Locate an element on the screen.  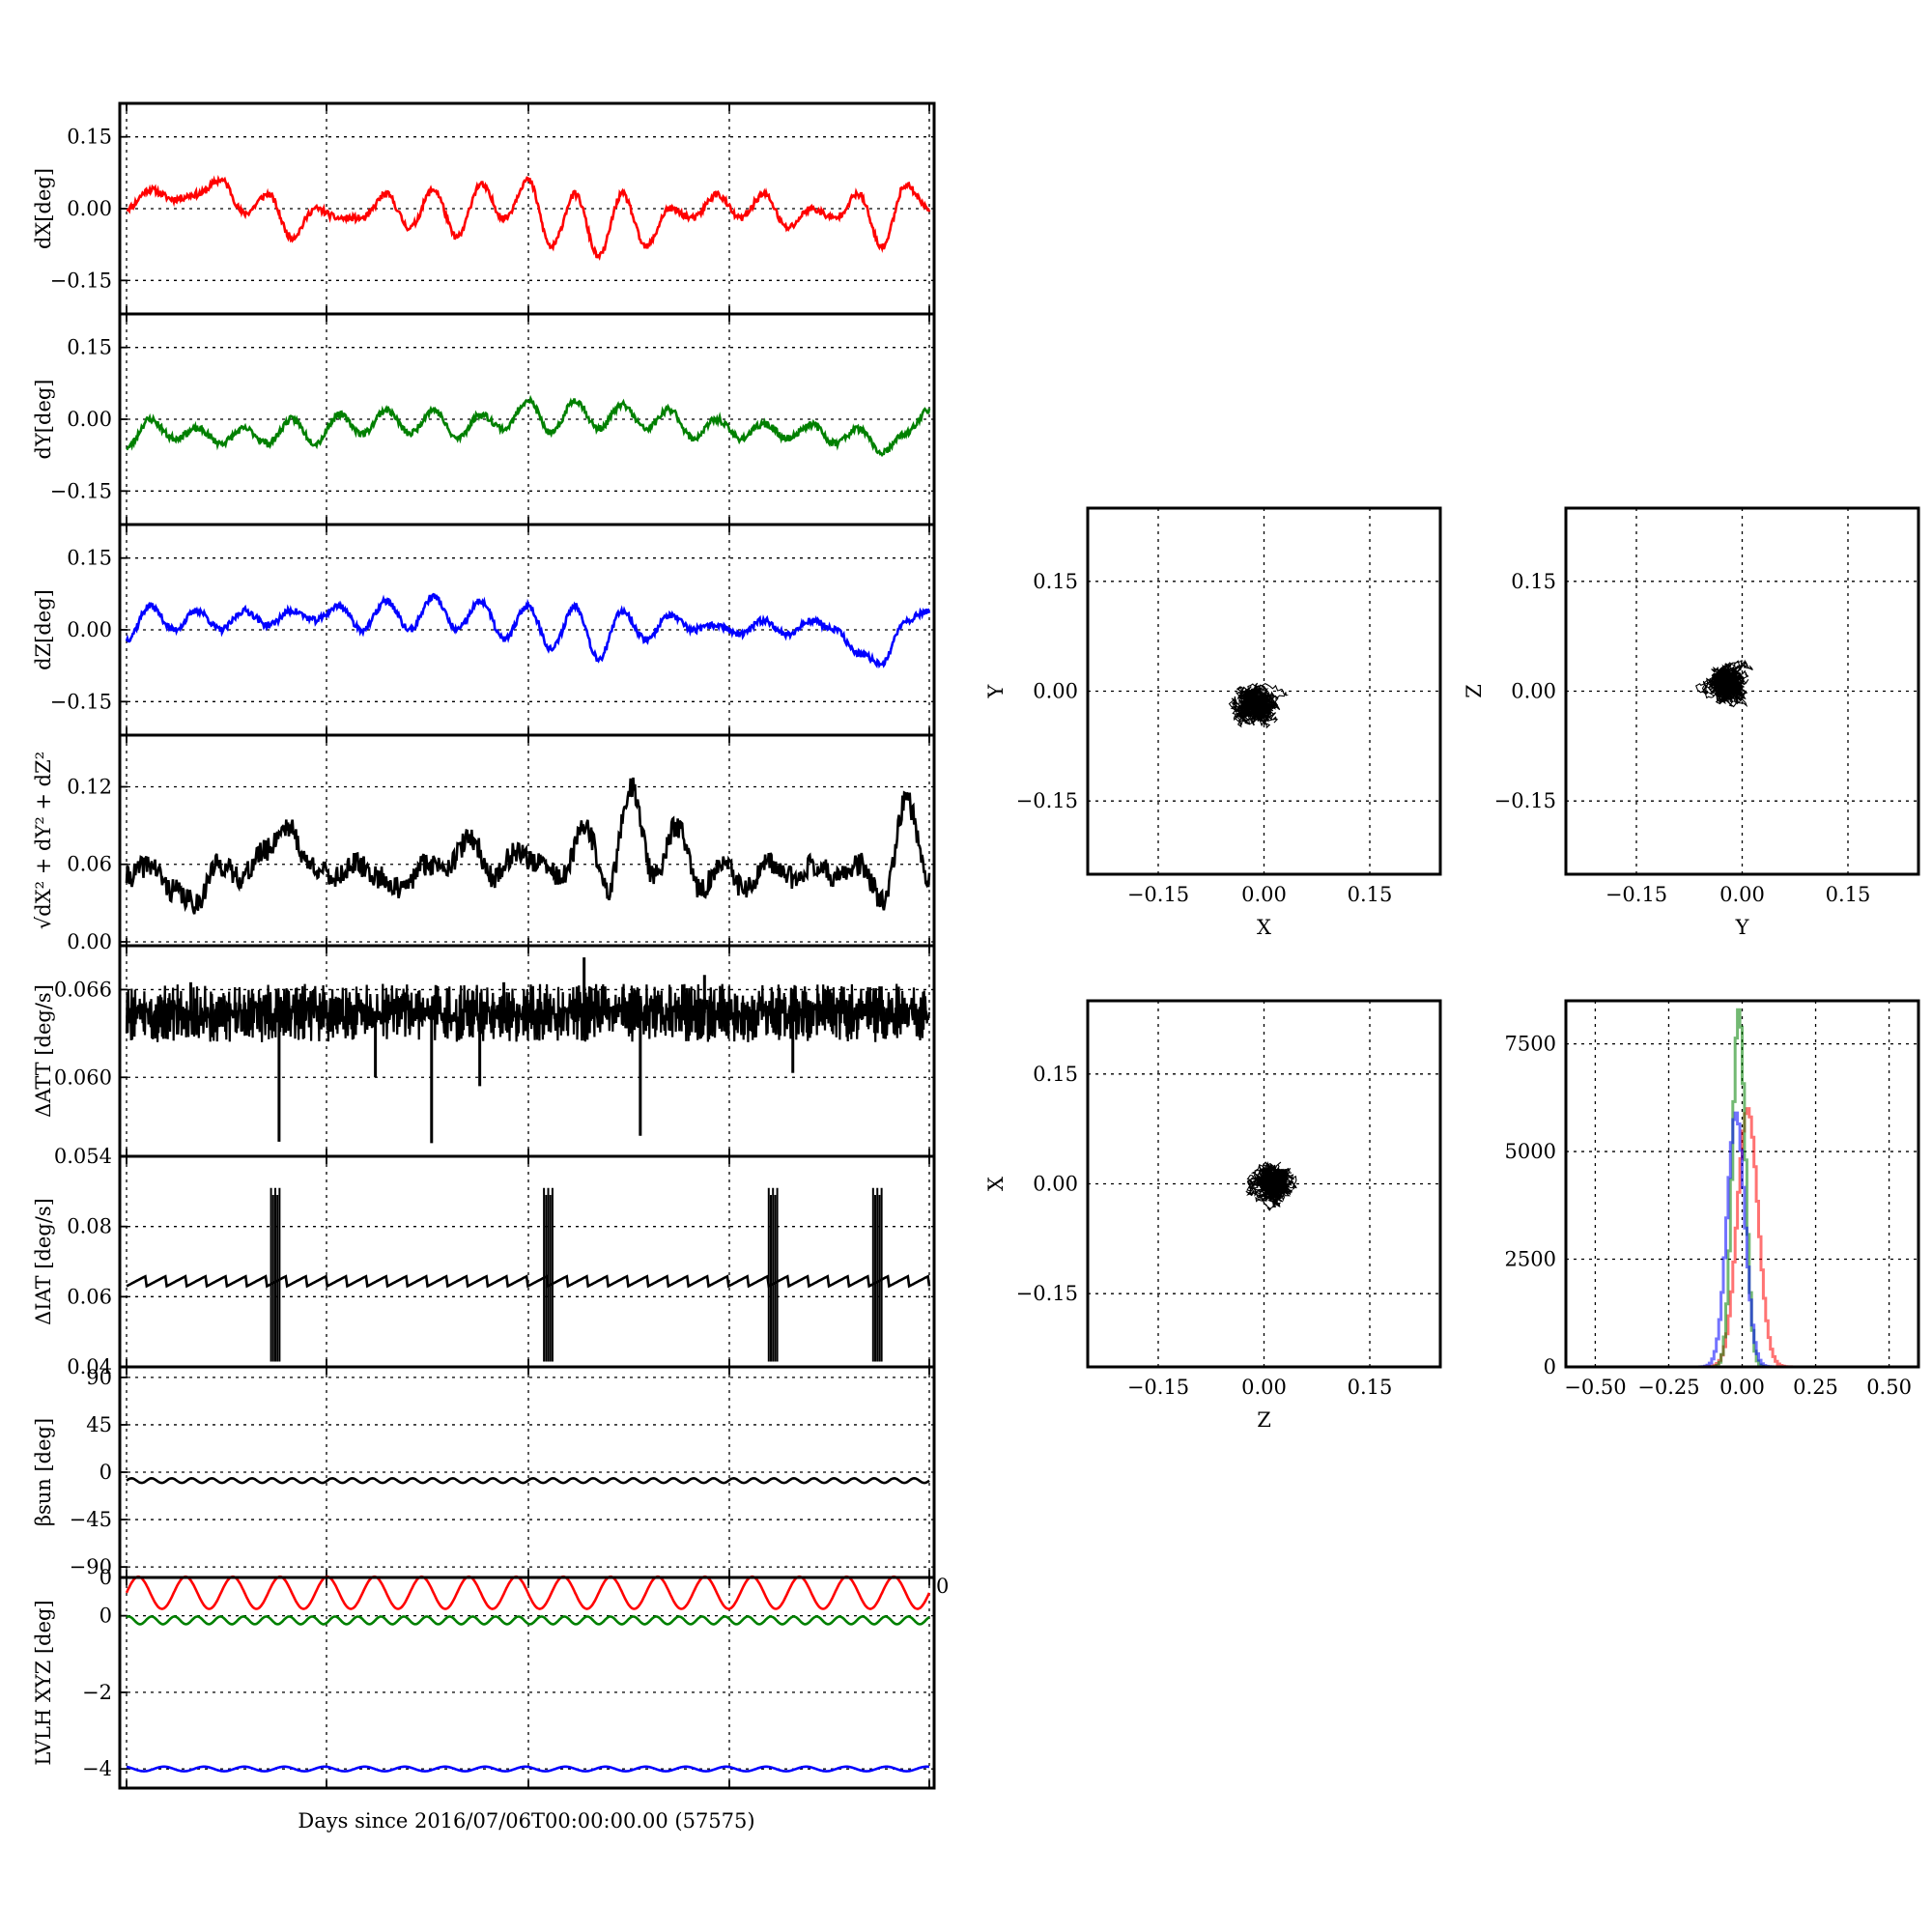
scatter-ZX: −0.15 −0.15 0.00 0.00 0.15 0.15 Z X is located at coordinates (1213, 1215).